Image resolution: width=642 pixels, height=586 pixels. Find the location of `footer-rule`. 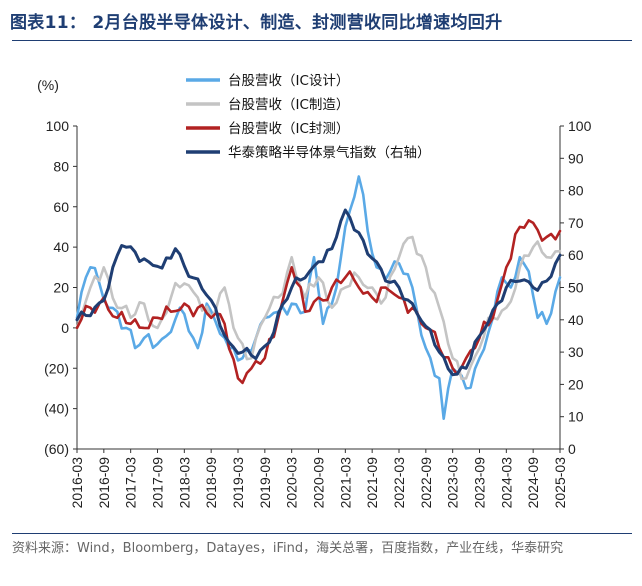

footer-rule is located at coordinates (322, 533).